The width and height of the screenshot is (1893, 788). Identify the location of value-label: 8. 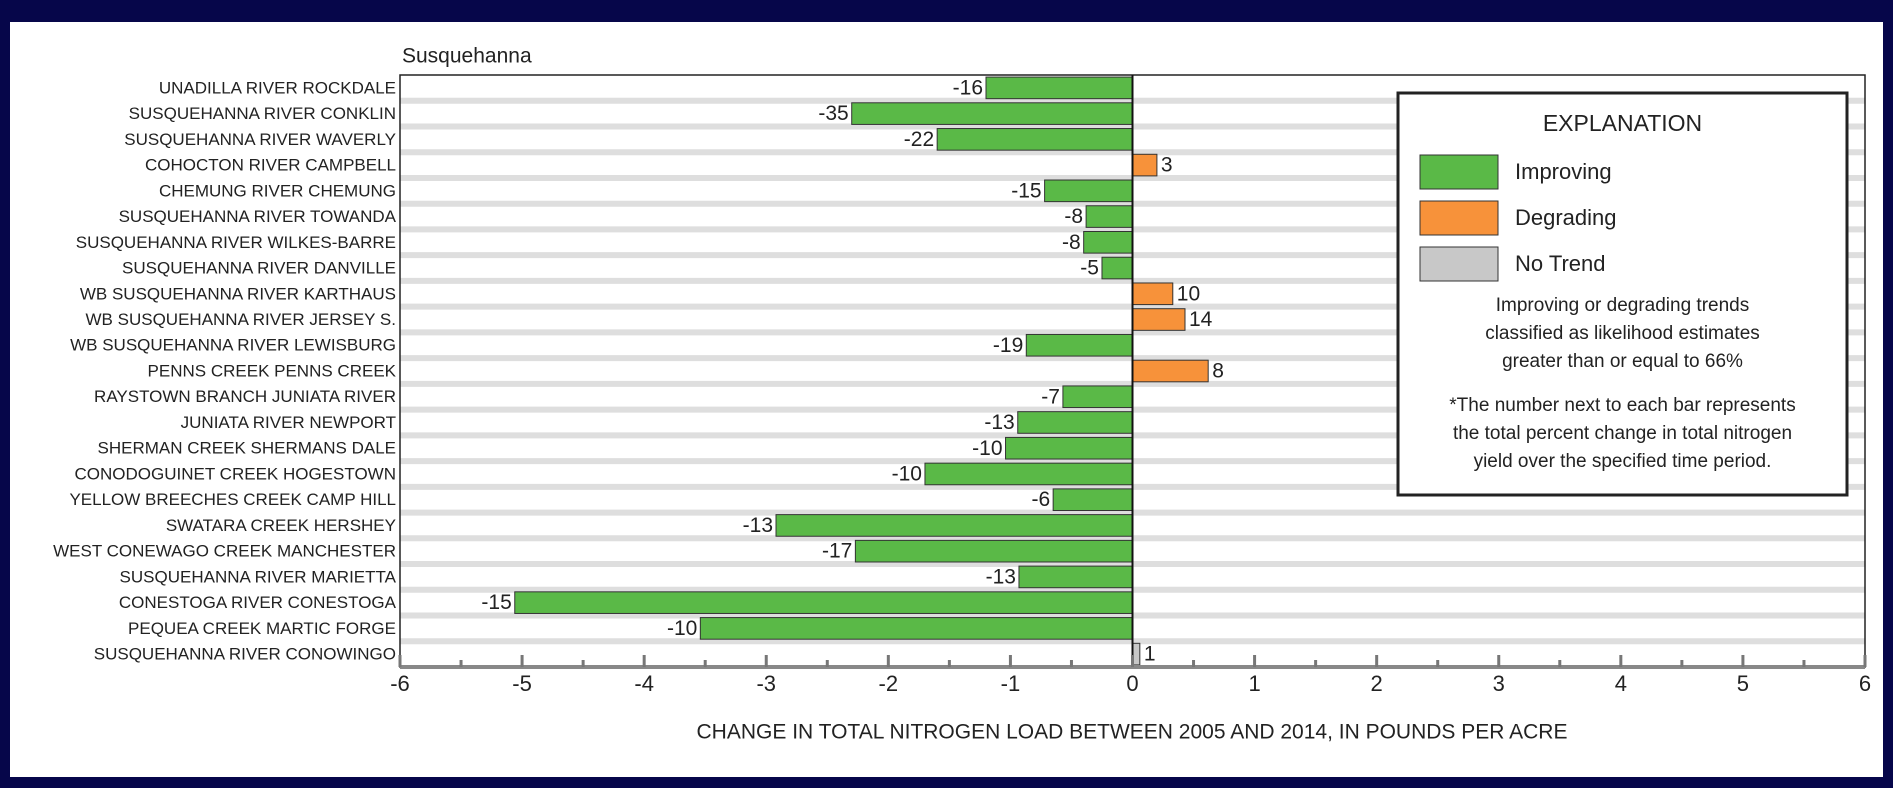
(1218, 371).